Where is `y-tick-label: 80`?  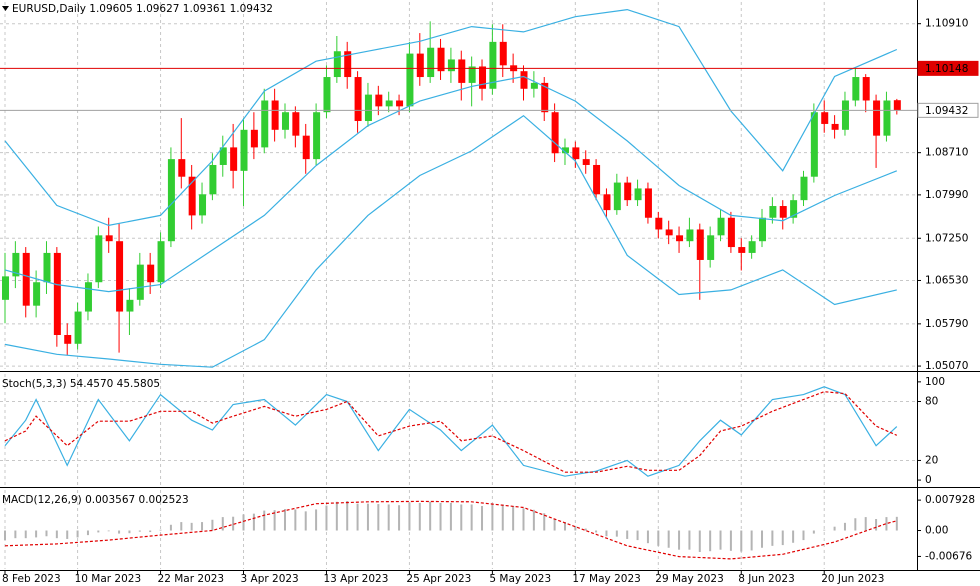 y-tick-label: 80 is located at coordinates (931, 402).